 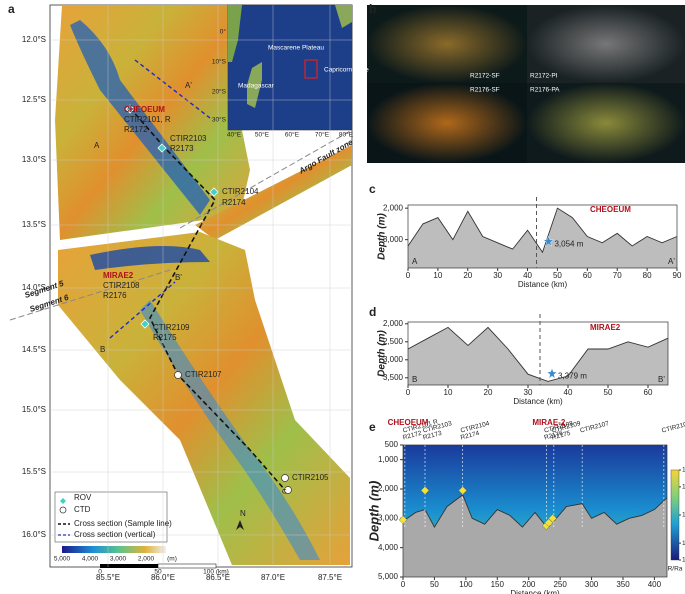 What do you see at coordinates (266, 179) in the screenshot?
I see `fault-line` at bounding box center [266, 179].